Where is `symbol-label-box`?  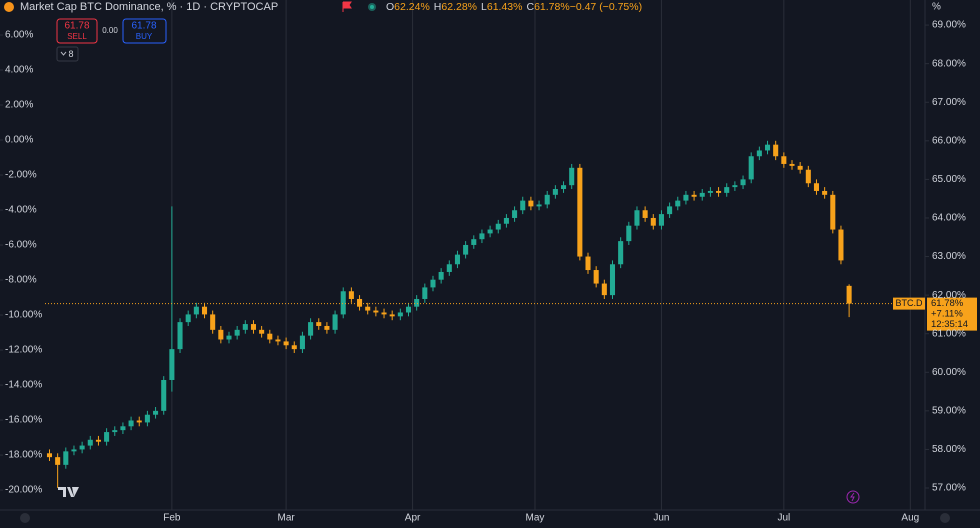
symbol-label-box is located at coordinates (909, 303).